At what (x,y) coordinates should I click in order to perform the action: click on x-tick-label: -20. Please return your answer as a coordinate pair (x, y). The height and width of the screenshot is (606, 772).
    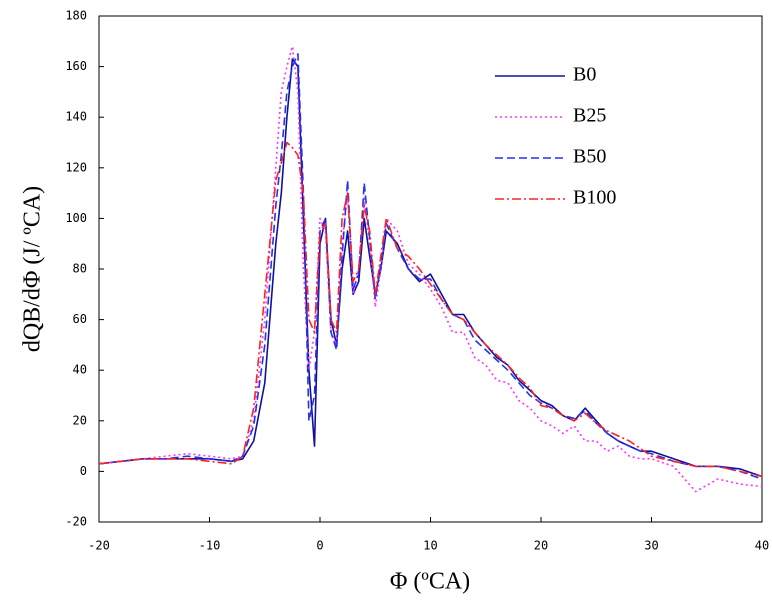
    Looking at the image, I should click on (99, 546).